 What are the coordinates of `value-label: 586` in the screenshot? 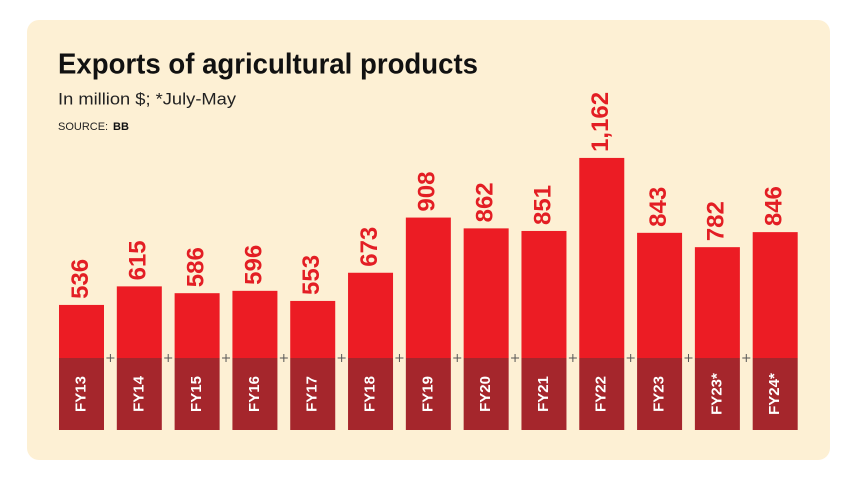 It's located at (195, 267).